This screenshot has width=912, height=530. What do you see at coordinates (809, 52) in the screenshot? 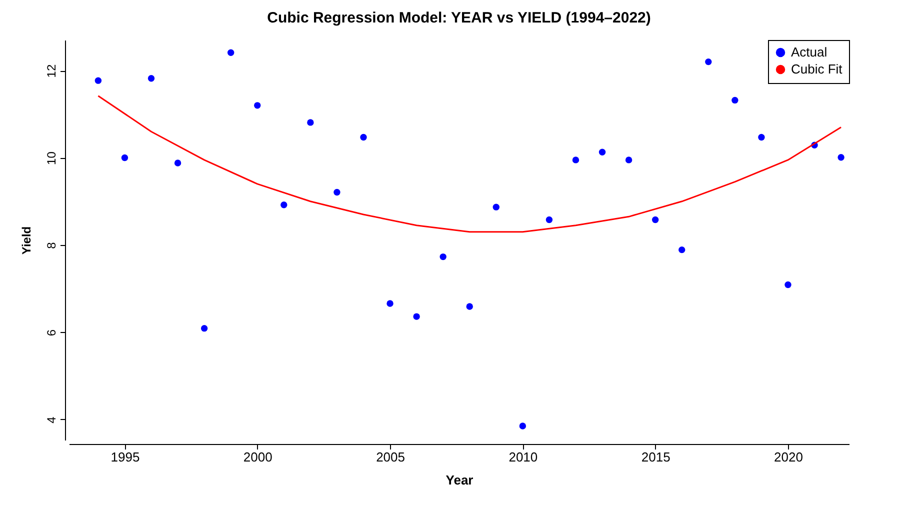
I see `legend-label: Actual` at bounding box center [809, 52].